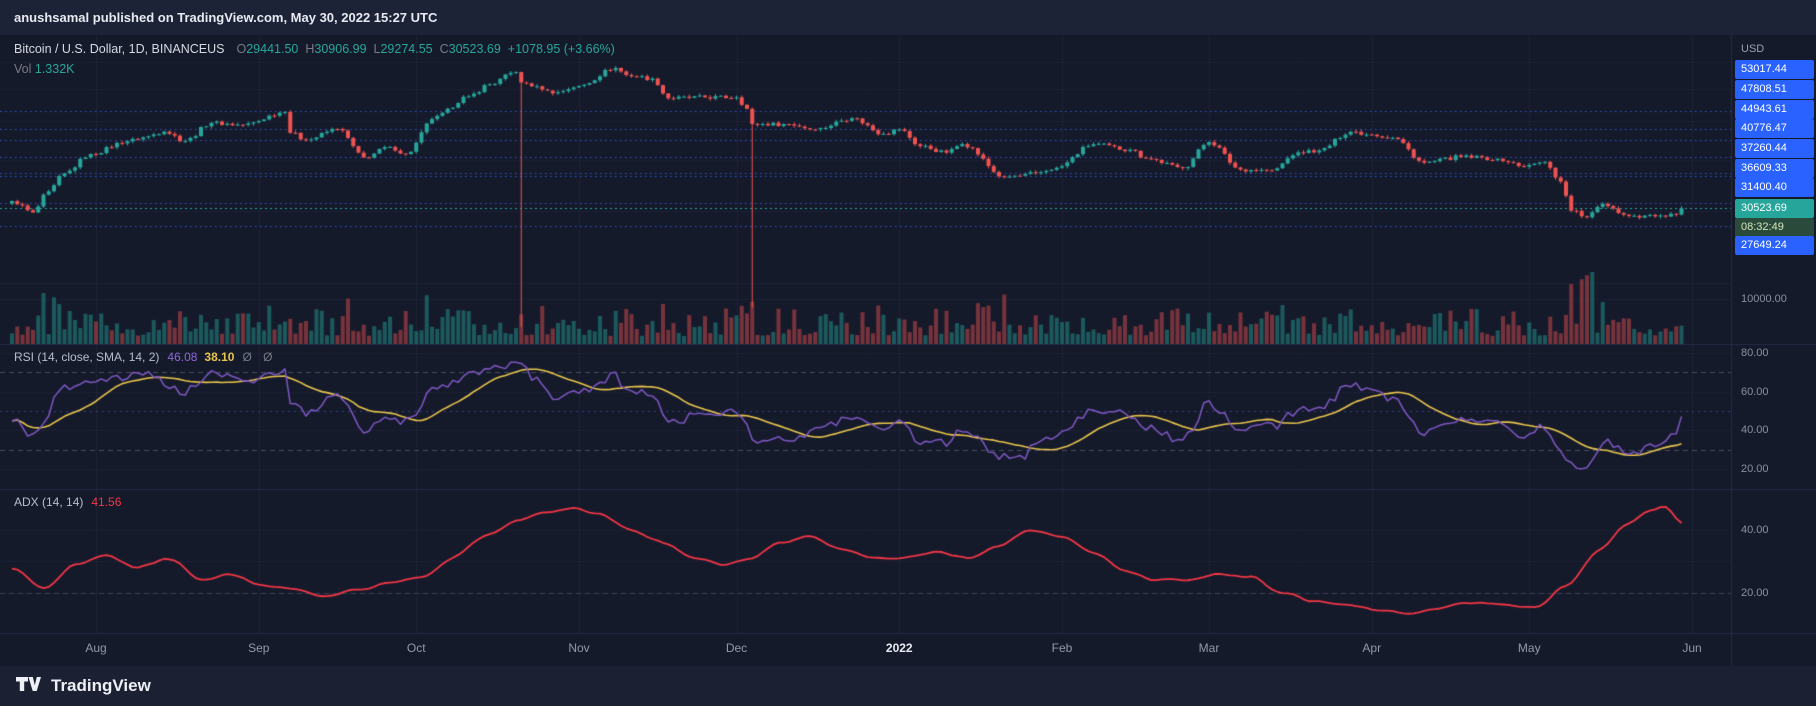 Image resolution: width=1816 pixels, height=706 pixels. Describe the element at coordinates (340, 49) in the screenshot. I see `high-value: 30906.99` at that location.